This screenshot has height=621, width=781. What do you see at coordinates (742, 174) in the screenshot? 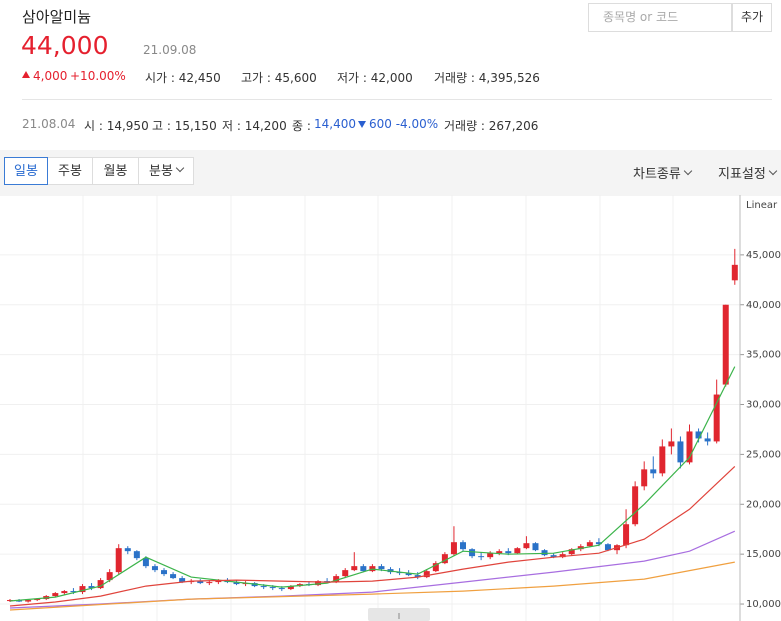
I see `menu-label: 지표설정` at bounding box center [742, 174].